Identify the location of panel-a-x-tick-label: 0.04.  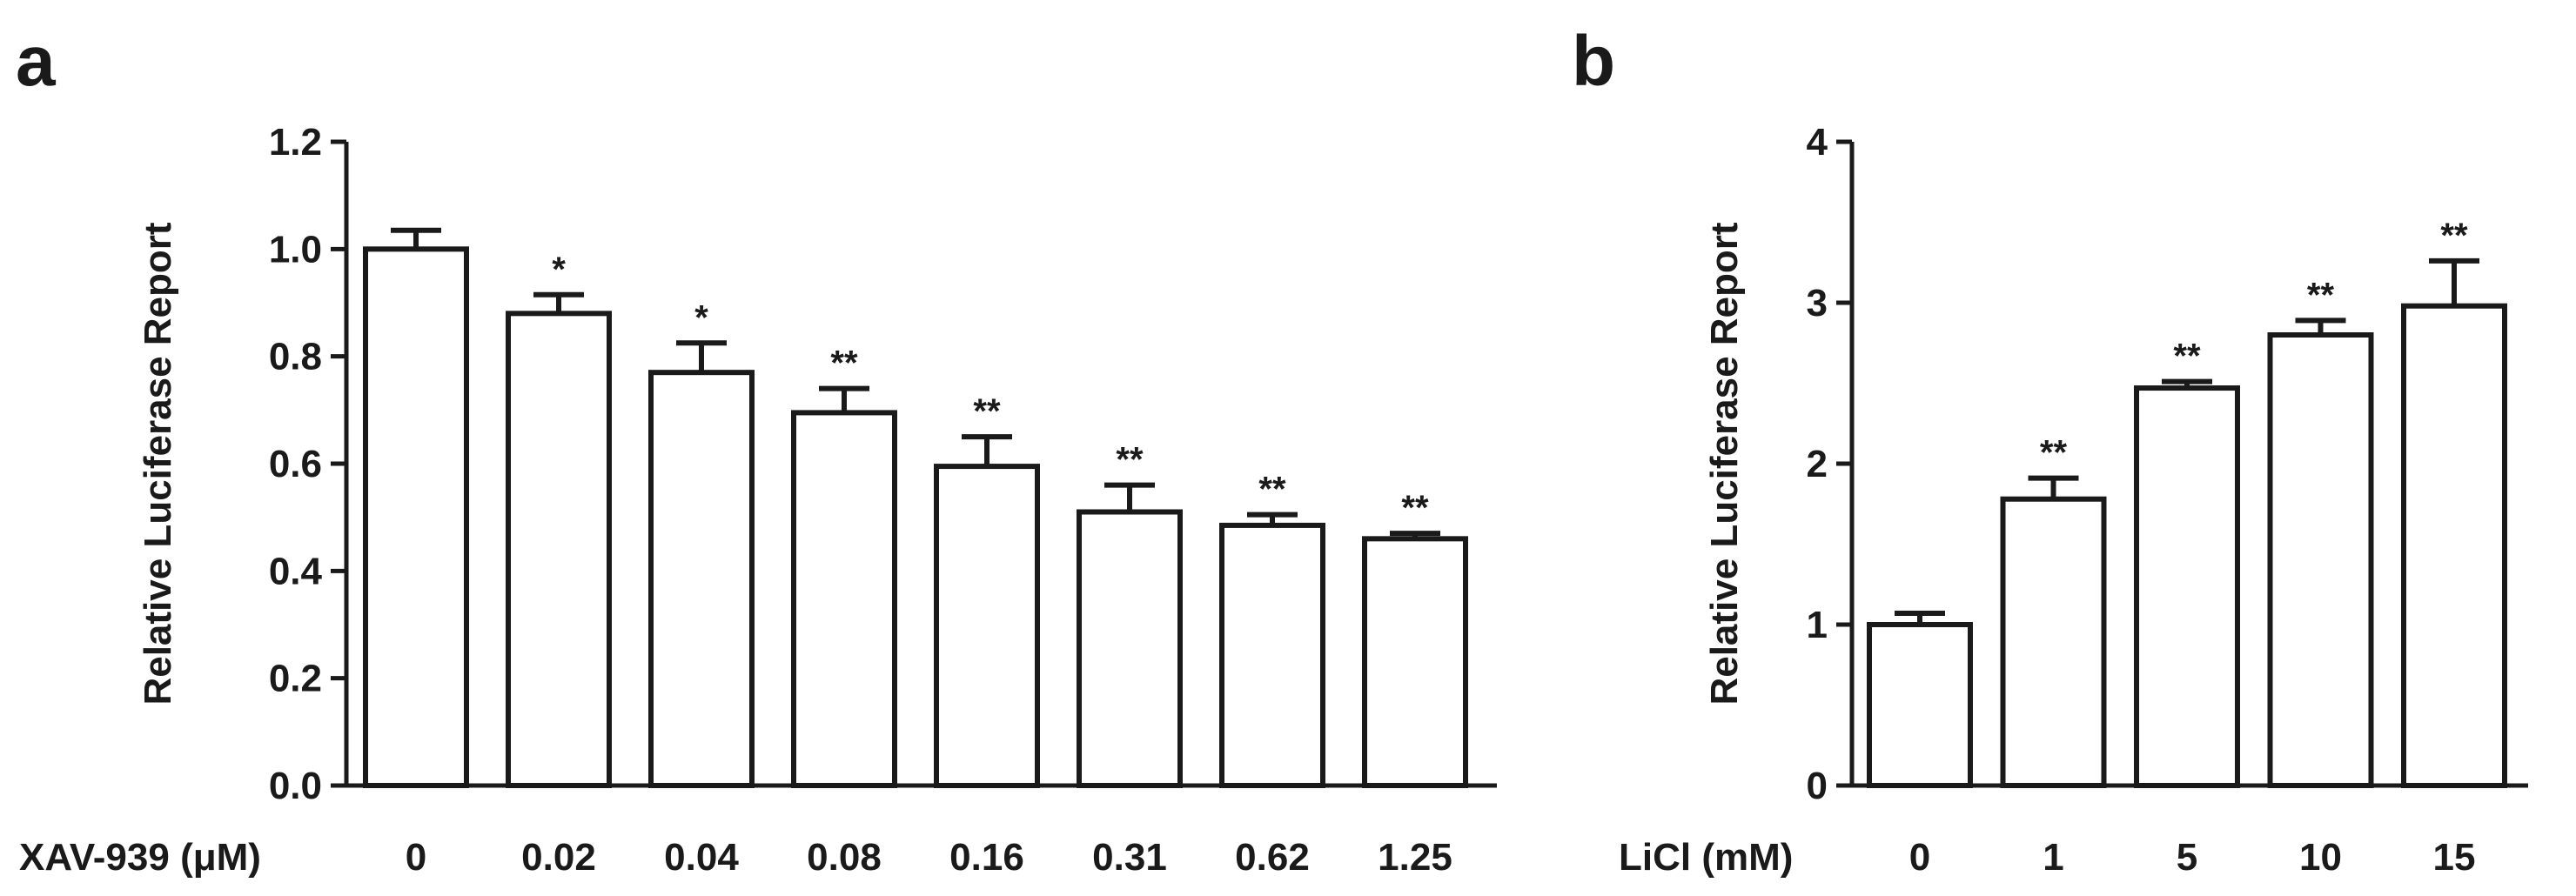
(702, 857).